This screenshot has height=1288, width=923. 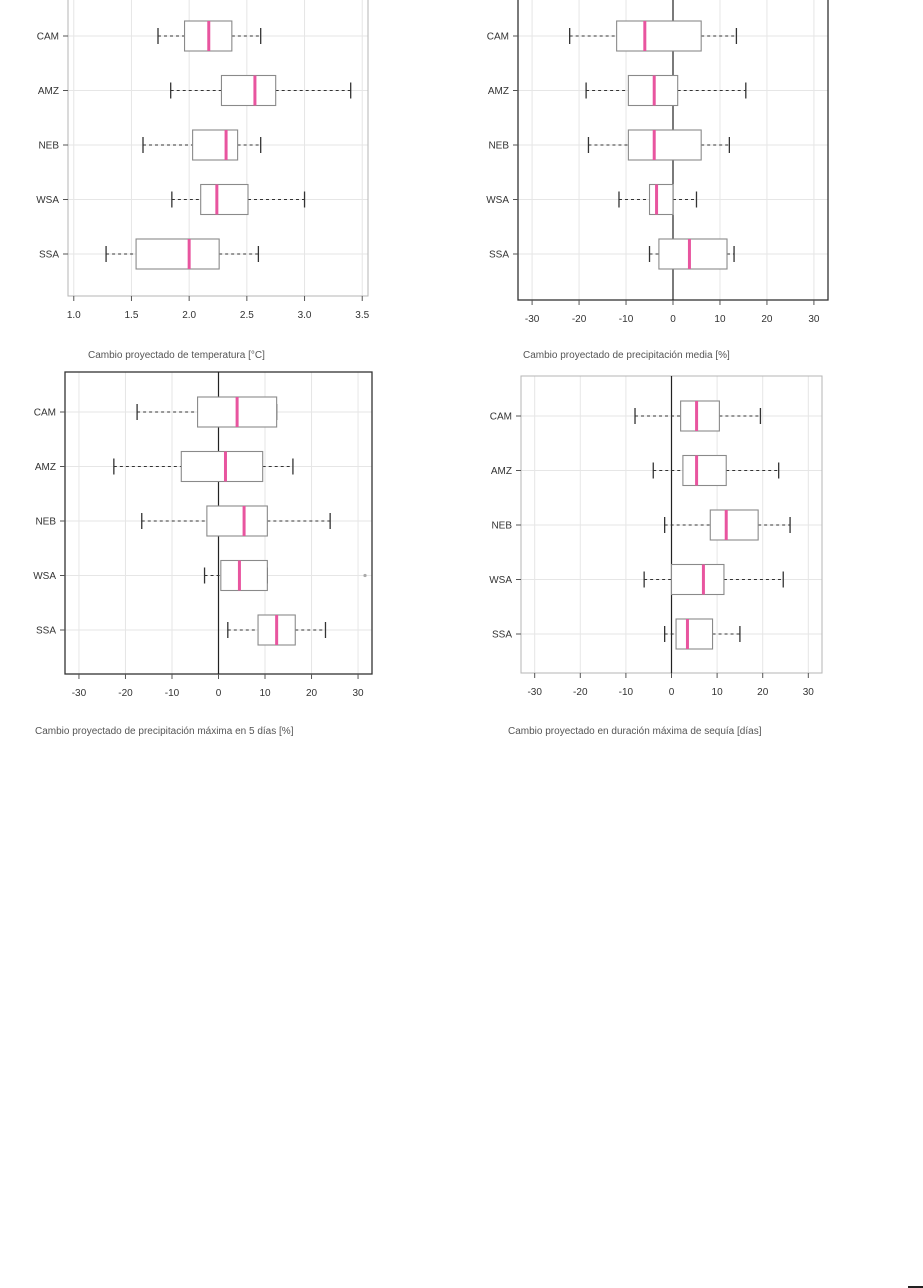 What do you see at coordinates (176, 355) in the screenshot?
I see `x-axis-label-temperature: Cambio proyectado de temperatura [°C]` at bounding box center [176, 355].